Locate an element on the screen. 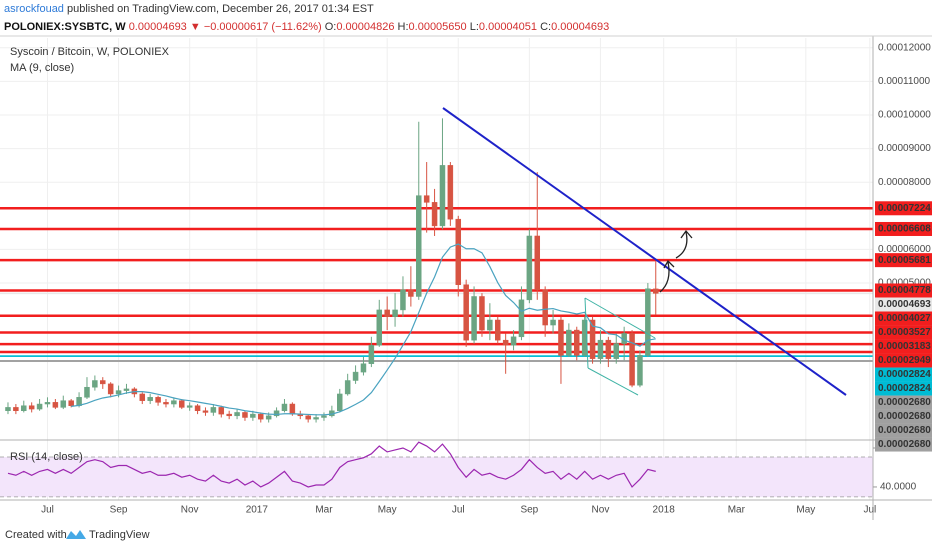 The height and width of the screenshot is (550, 932). x-tick-label: Mar is located at coordinates (324, 510).